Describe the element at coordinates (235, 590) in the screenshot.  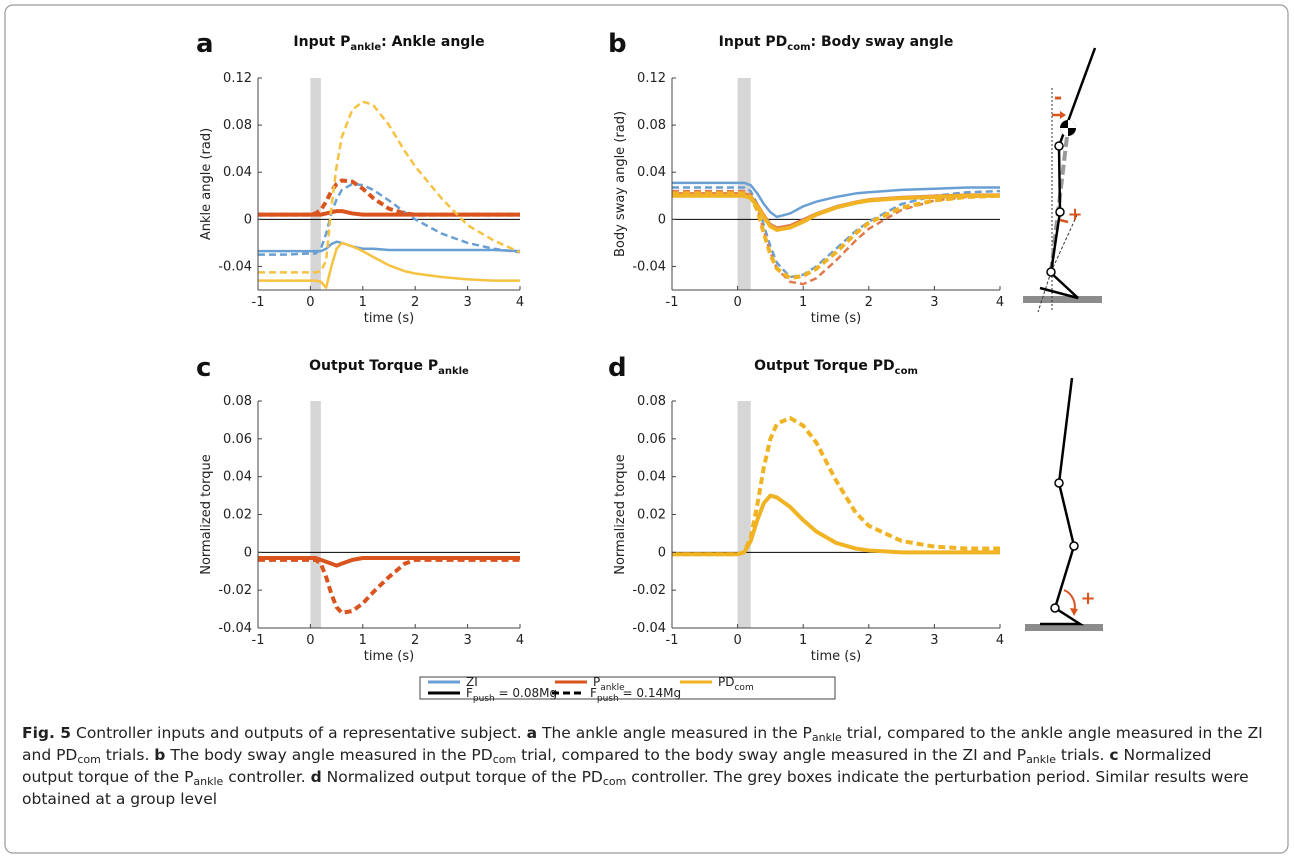
I see `y-tick-label: -0.02` at that location.